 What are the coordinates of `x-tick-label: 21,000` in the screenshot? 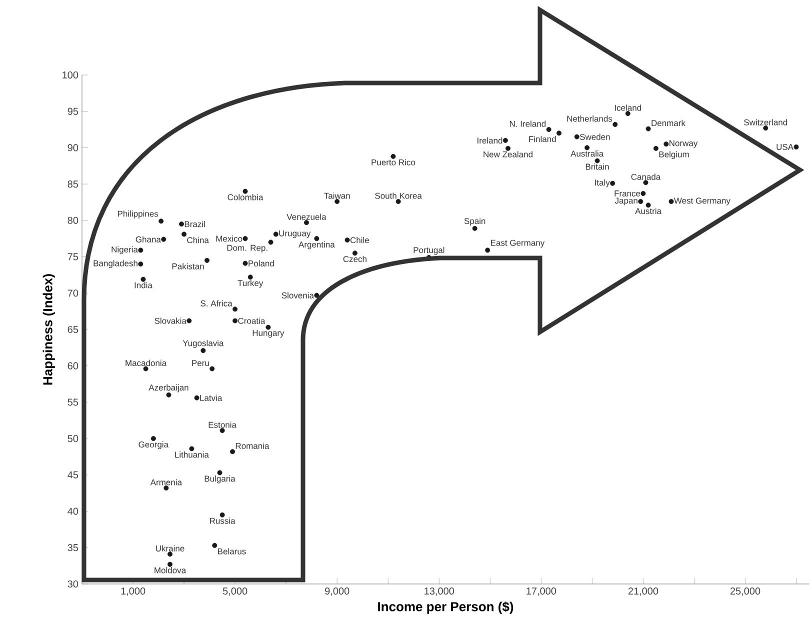 It's located at (643, 592).